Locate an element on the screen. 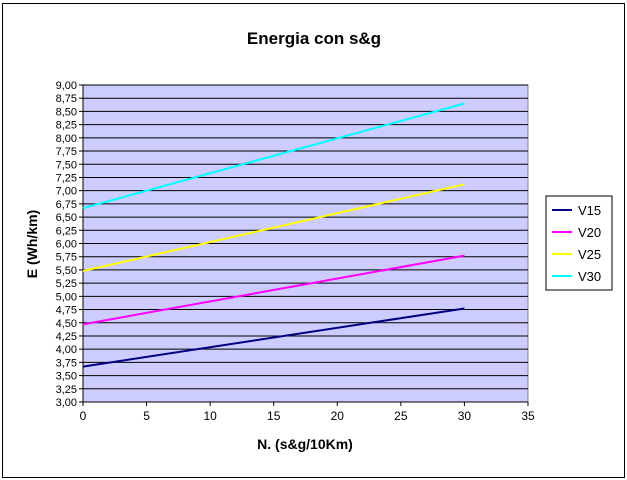  legend-label: V25 is located at coordinates (589, 254).